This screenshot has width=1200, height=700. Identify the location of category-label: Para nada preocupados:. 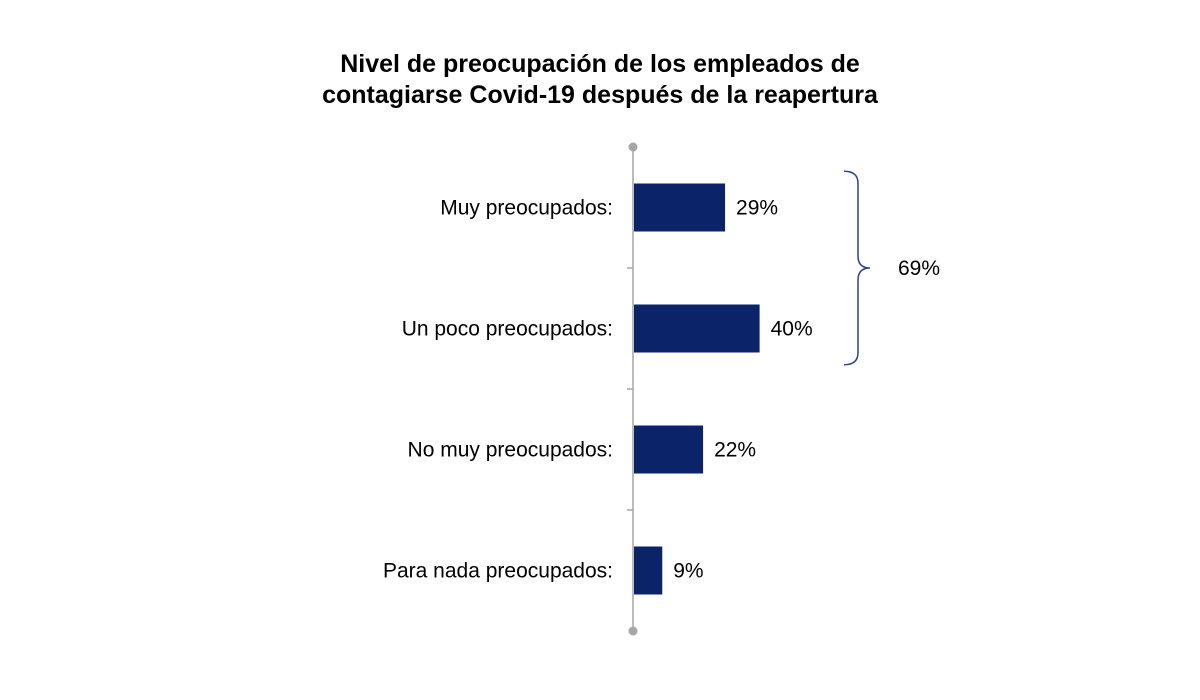
(498, 571).